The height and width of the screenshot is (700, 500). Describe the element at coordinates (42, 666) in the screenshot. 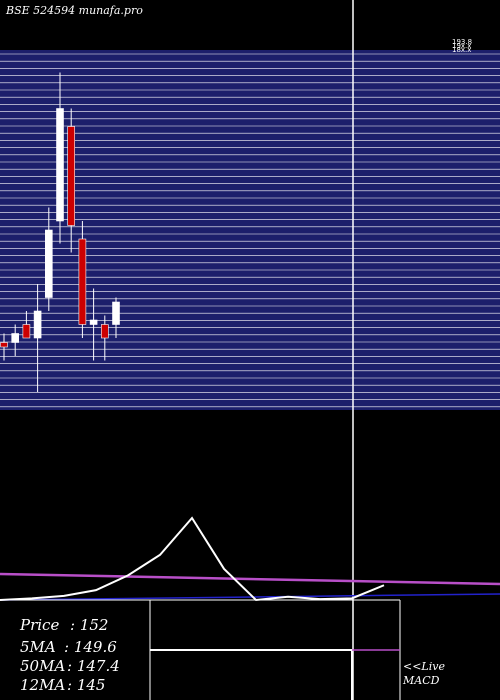

I see `ma50-label: 50MA` at that location.